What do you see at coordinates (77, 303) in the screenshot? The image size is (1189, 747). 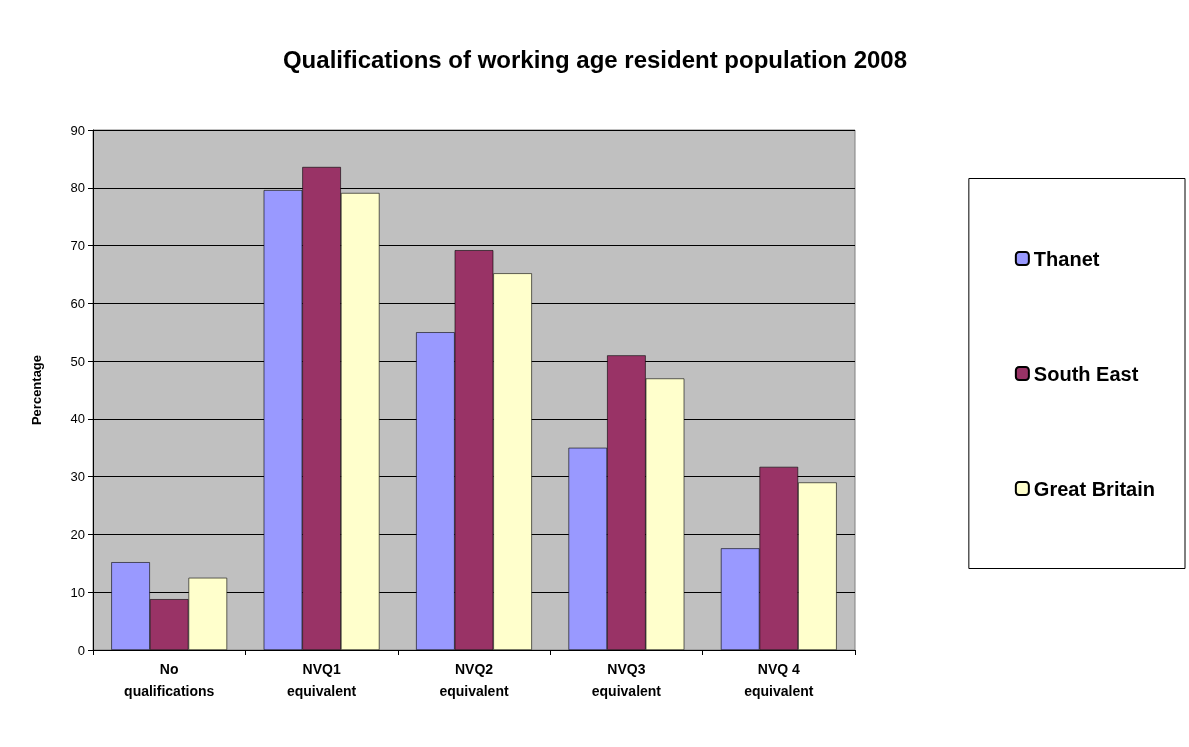 I see `y-tick-label: 60` at bounding box center [77, 303].